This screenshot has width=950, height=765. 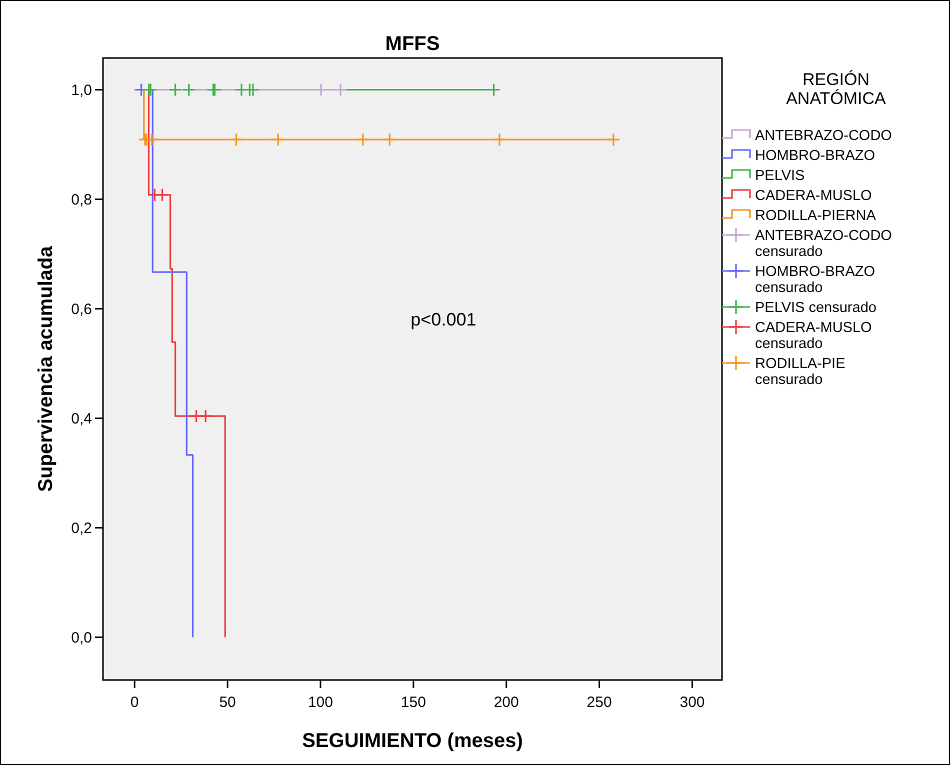 I want to click on legend-label: ANTEBRAZO-CODO censurado, so click(x=823, y=244).